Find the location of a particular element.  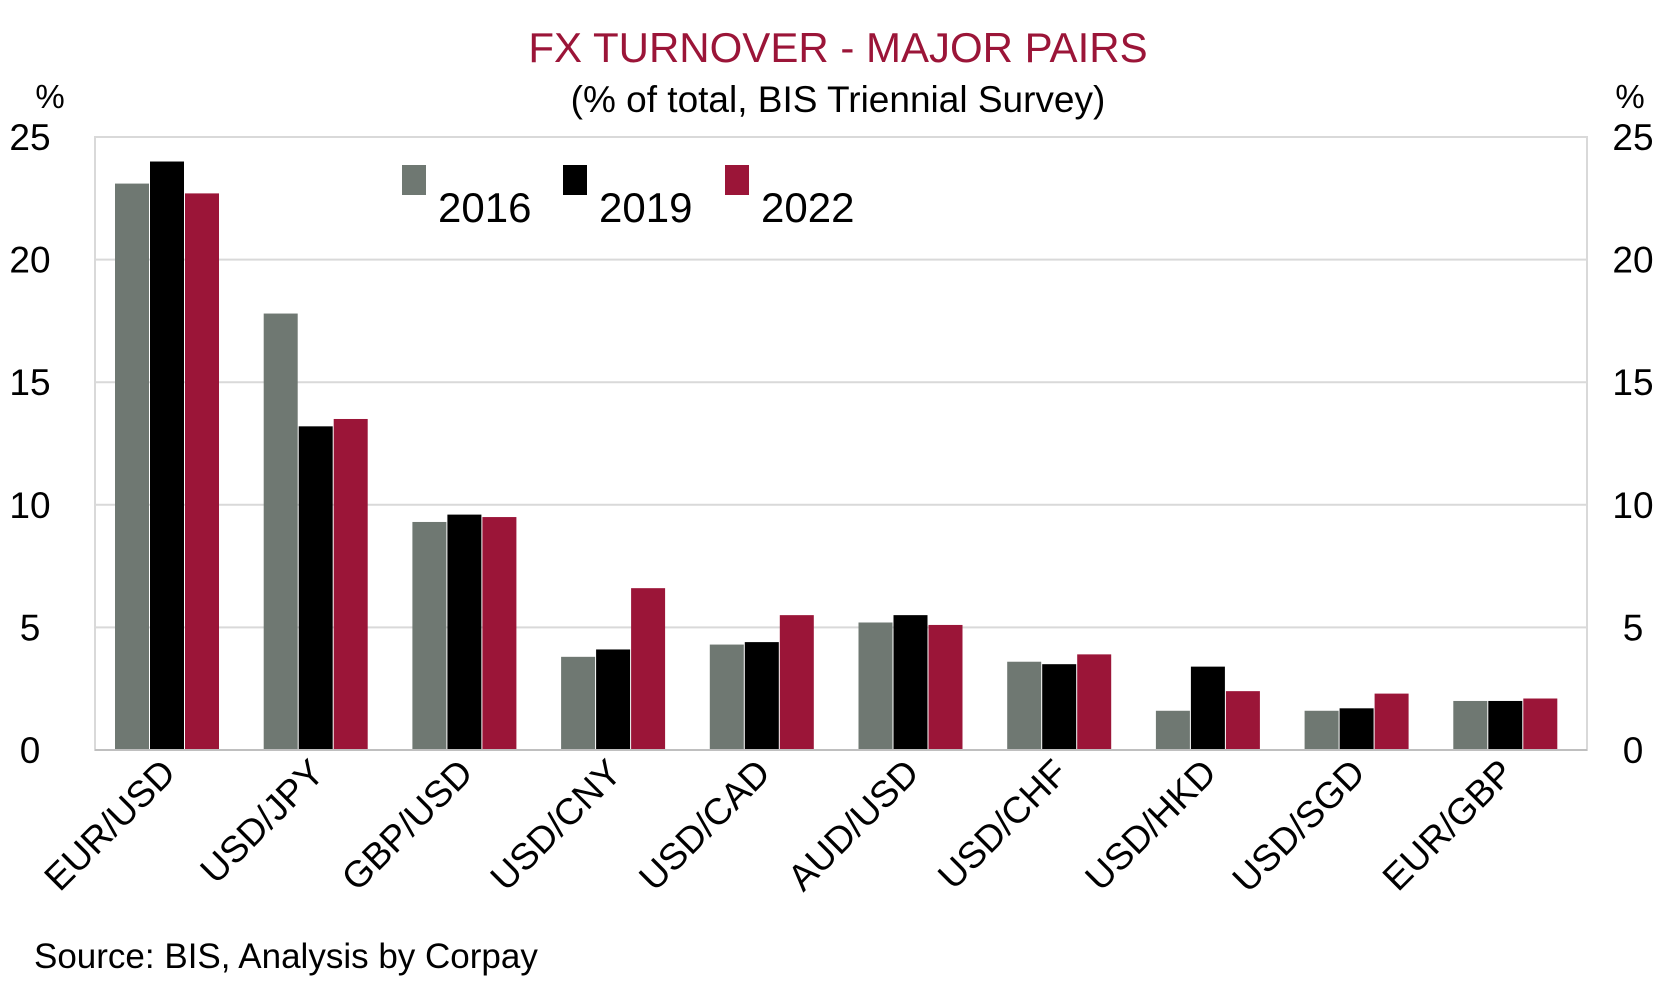

x-tick-label: GBP/USD is located at coordinates (407, 825).